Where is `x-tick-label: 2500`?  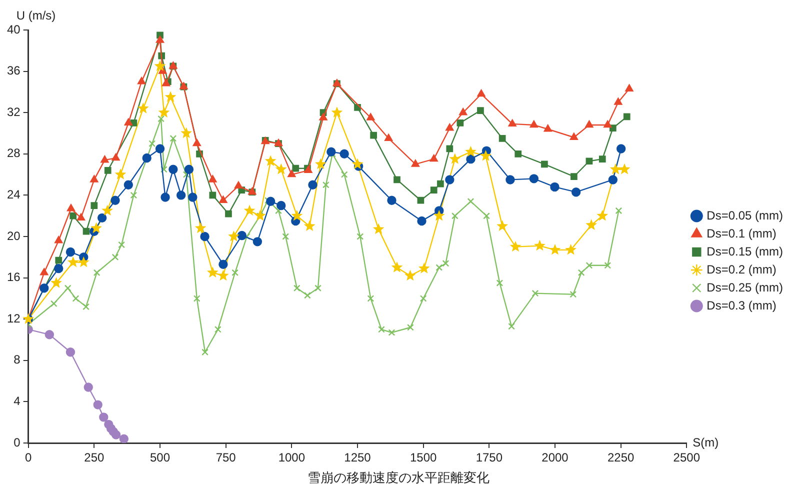
x-tick-label: 2500 is located at coordinates (686, 457).